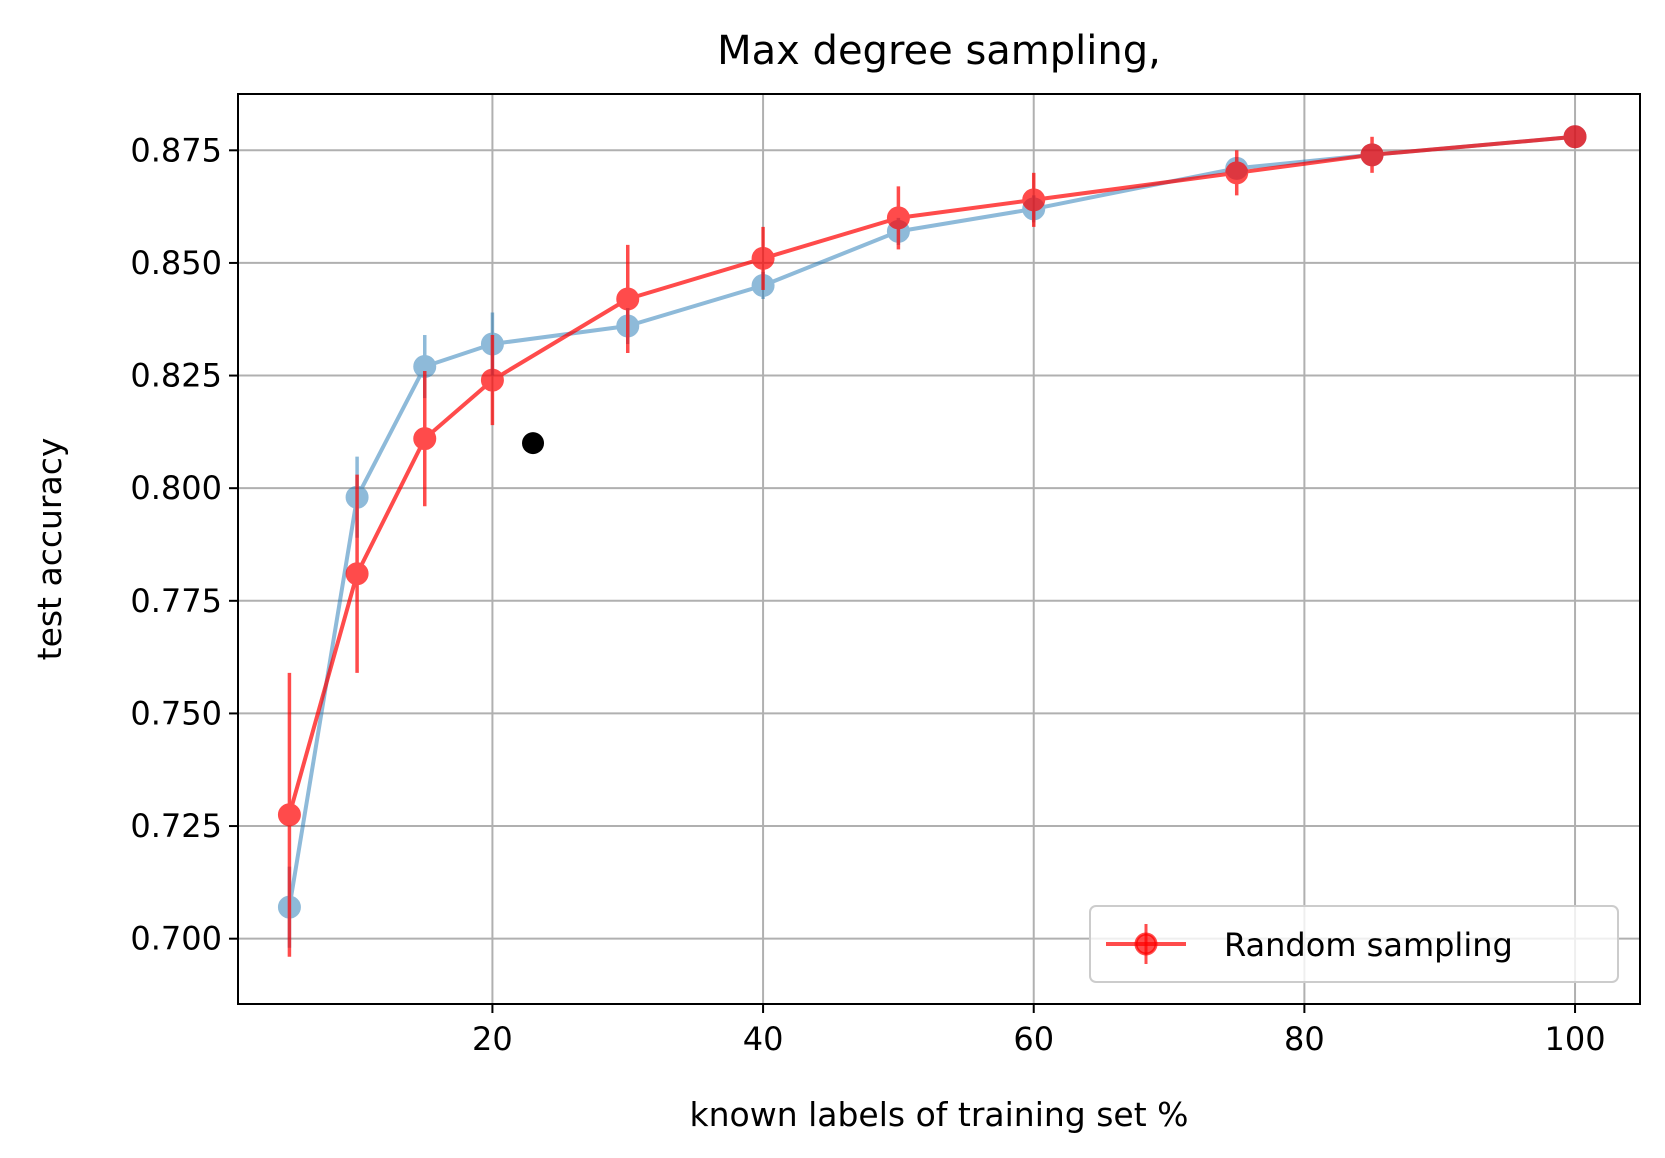 This screenshot has height=1158, width=1665. What do you see at coordinates (1575, 1039) in the screenshot?
I see `x-tick-label: 100` at bounding box center [1575, 1039].